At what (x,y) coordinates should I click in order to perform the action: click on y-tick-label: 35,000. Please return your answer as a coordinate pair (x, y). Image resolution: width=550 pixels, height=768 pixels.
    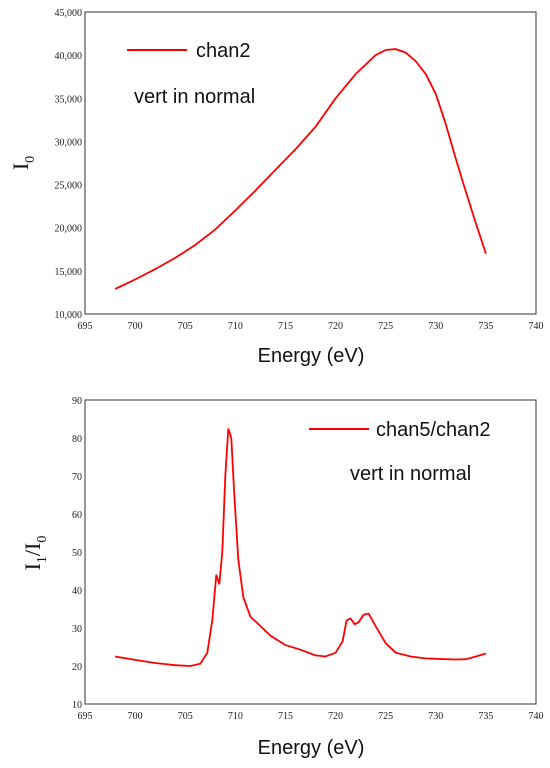
    Looking at the image, I should click on (69, 99).